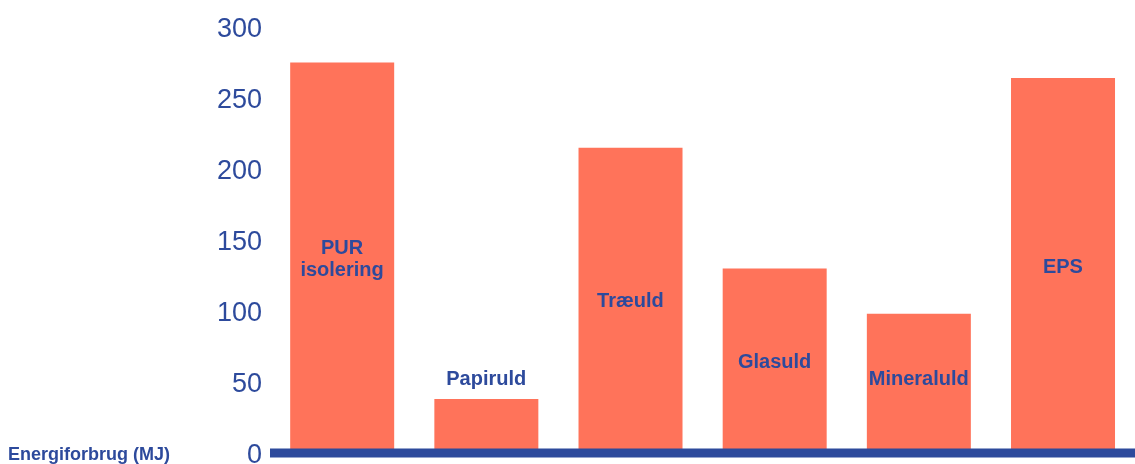 The image size is (1135, 464). I want to click on x-tick-label: EPS, so click(1062, 265).